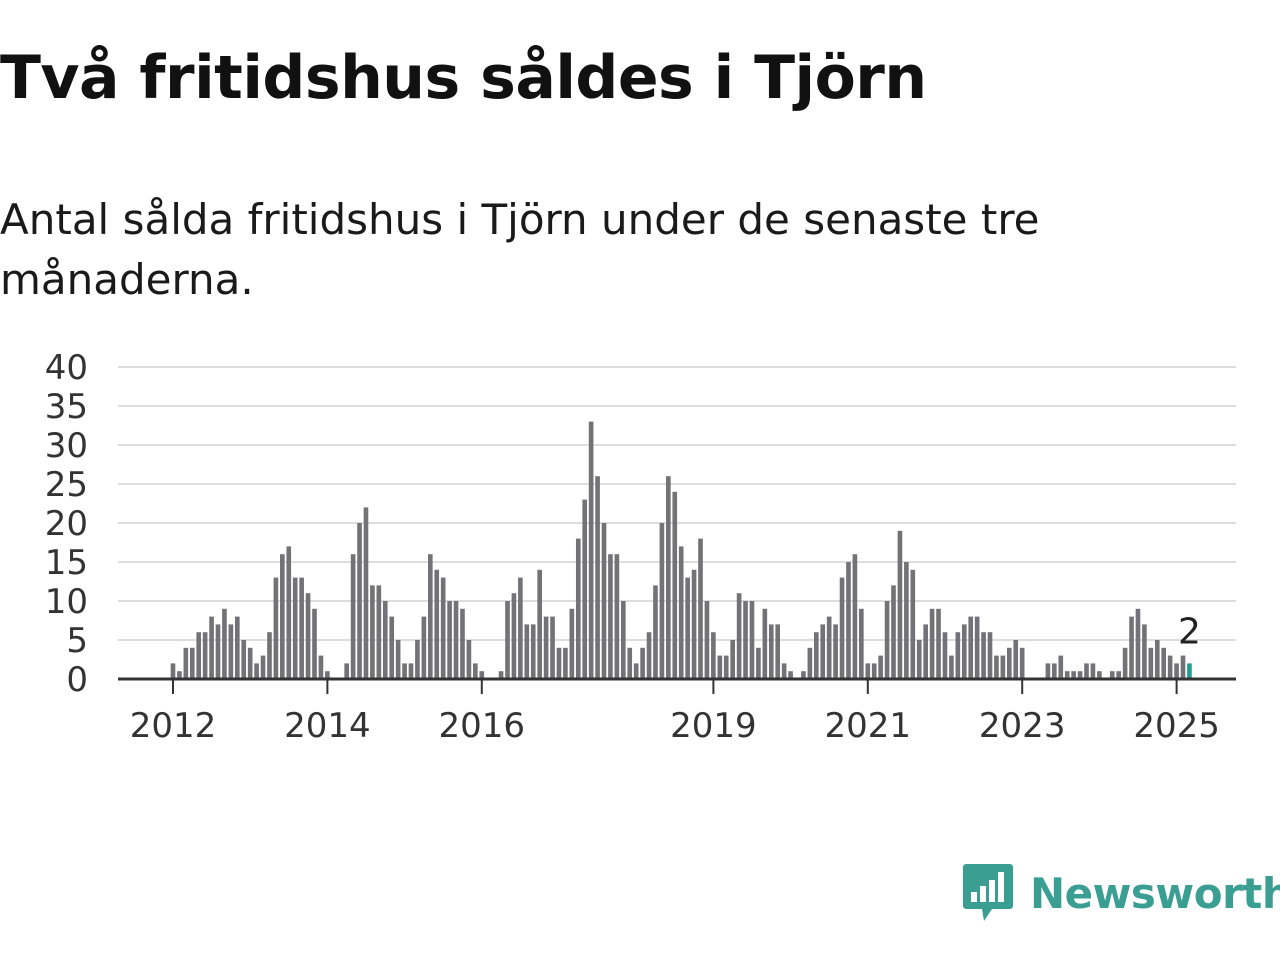 This screenshot has height=960, width=1280. I want to click on x-tick-label: 2025, so click(1176, 726).